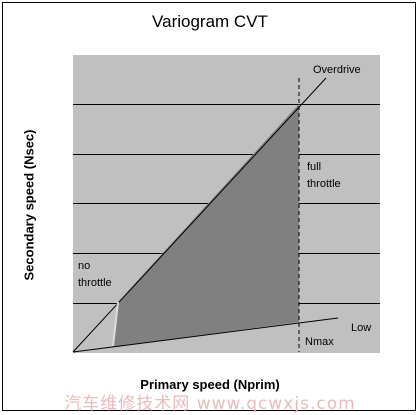 The height and width of the screenshot is (415, 420). What do you see at coordinates (205, 335) in the screenshot?
I see `low-line` at bounding box center [205, 335].